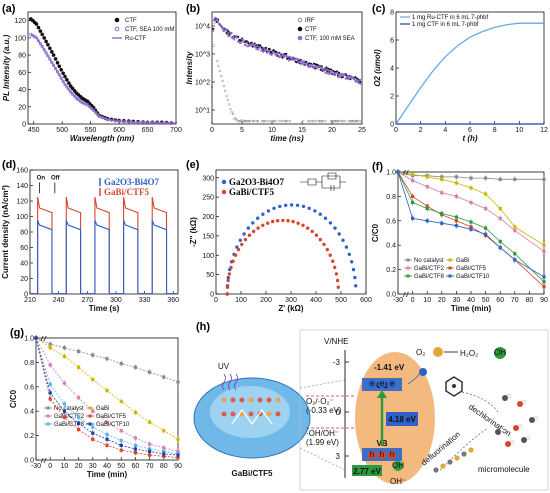 This screenshot has width=550, height=493. I want to click on legend-label: Ga2O3-Bi4O7, so click(257, 182).